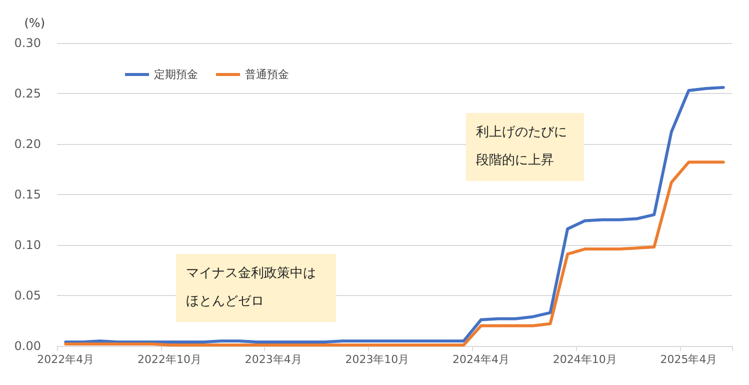 The height and width of the screenshot is (385, 749). Describe the element at coordinates (377, 359) in the screenshot. I see `x-tick-label: 2023年10月` at that location.